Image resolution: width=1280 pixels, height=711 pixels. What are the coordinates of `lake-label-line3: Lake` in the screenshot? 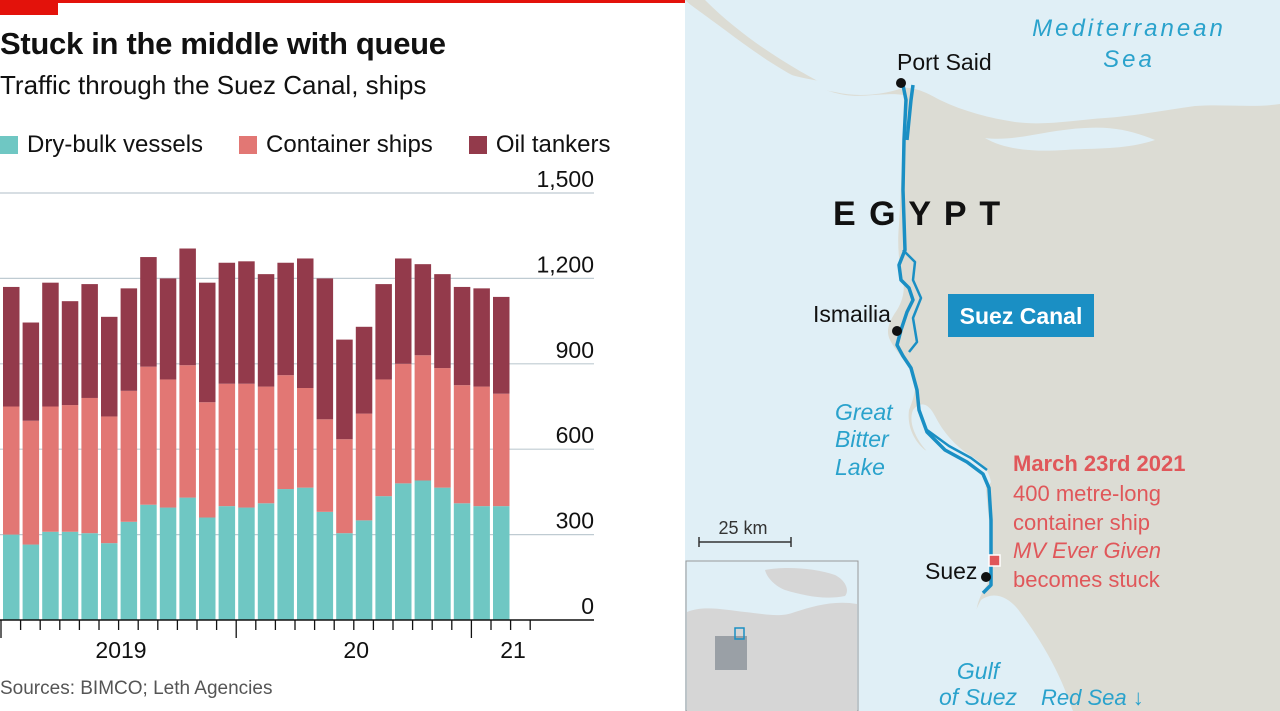 It's located at (860, 467).